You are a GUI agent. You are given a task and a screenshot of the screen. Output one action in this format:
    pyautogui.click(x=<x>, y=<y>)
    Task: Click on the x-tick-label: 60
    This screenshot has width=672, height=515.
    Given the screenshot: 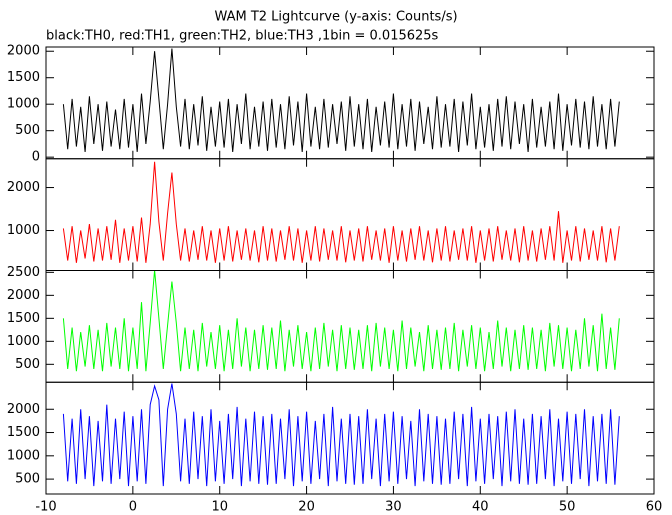 What is the action you would take?
    pyautogui.click(x=654, y=507)
    